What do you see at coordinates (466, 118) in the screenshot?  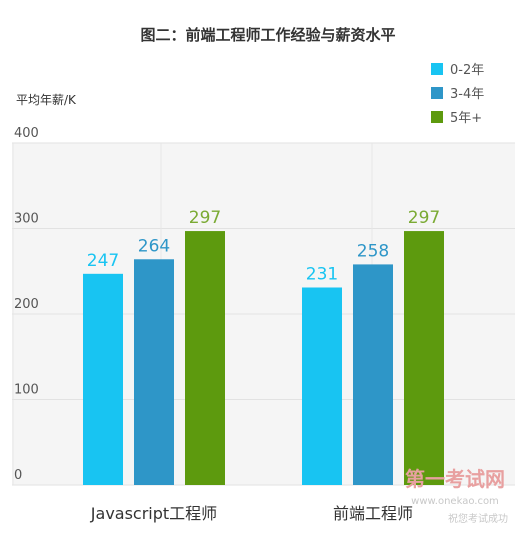 I see `legend-label: 5年+` at bounding box center [466, 118].